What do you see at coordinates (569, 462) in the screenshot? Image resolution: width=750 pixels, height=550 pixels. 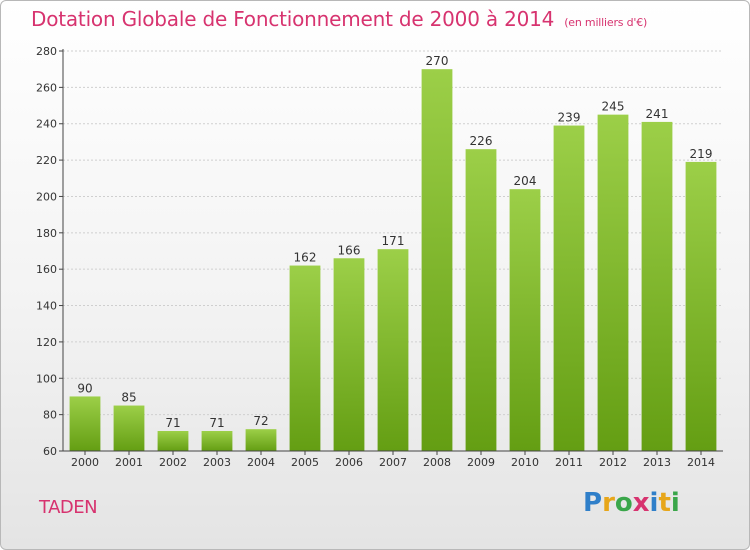 I see `x-tick-label: 2011` at bounding box center [569, 462].